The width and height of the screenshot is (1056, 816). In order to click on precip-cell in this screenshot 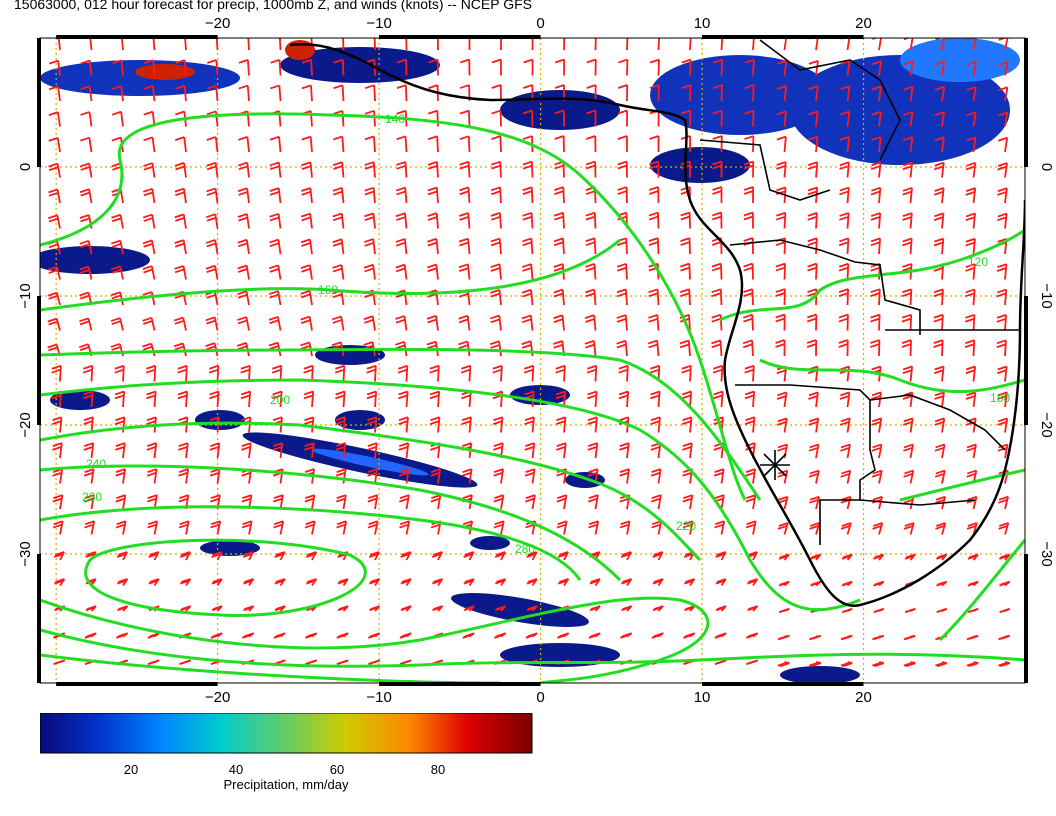, I will do `click(140, 78)`.